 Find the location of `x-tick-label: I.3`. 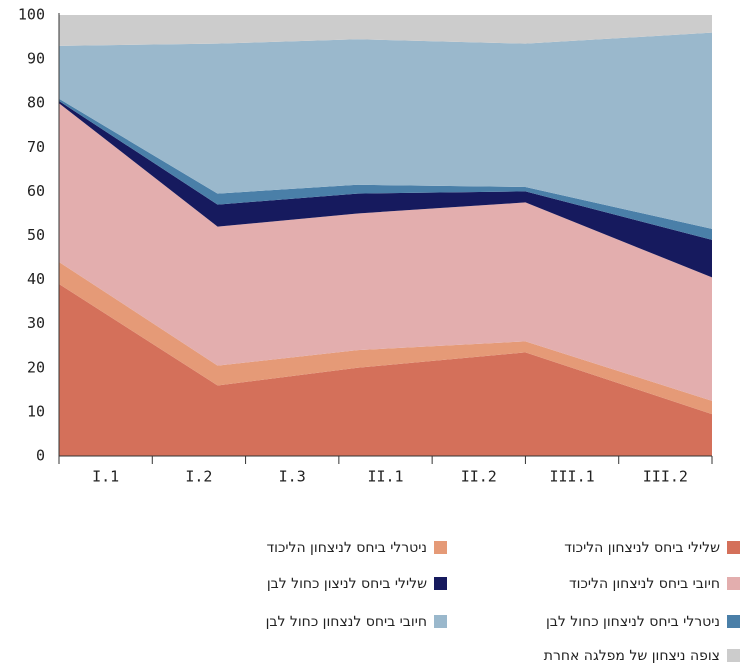

x-tick-label: I.3 is located at coordinates (292, 477).